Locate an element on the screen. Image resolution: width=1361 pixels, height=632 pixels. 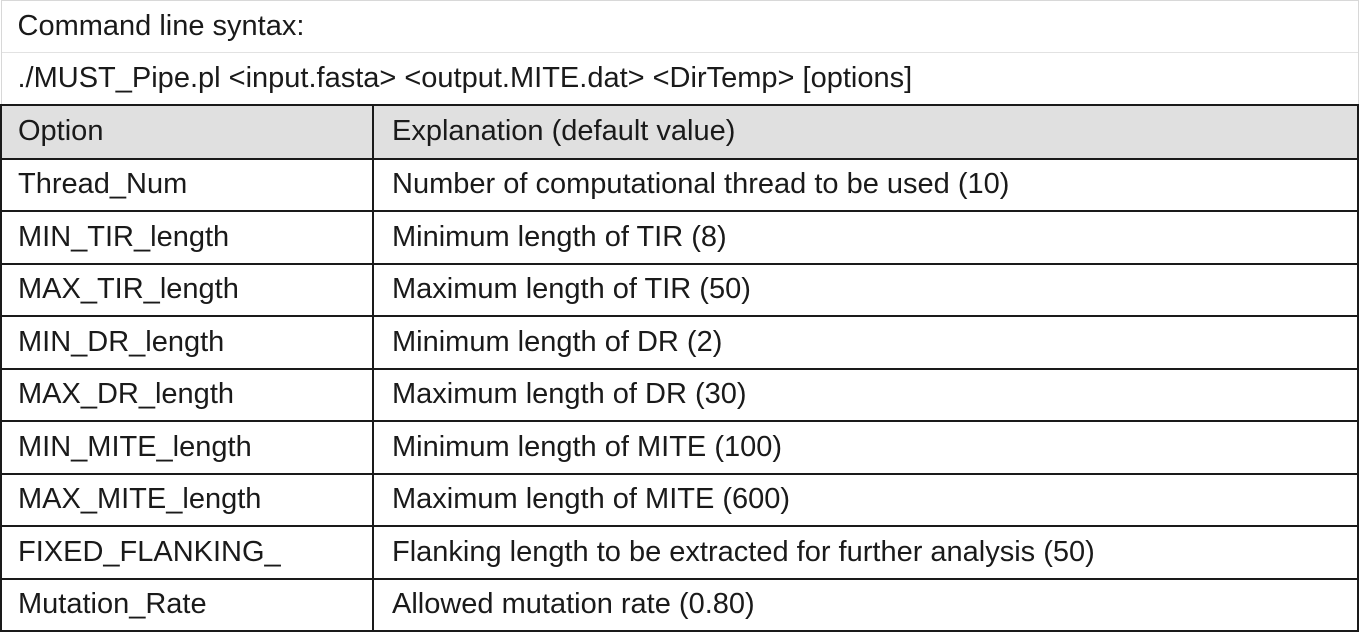
column-header-explanation: Explanation (default value) is located at coordinates (865, 131).